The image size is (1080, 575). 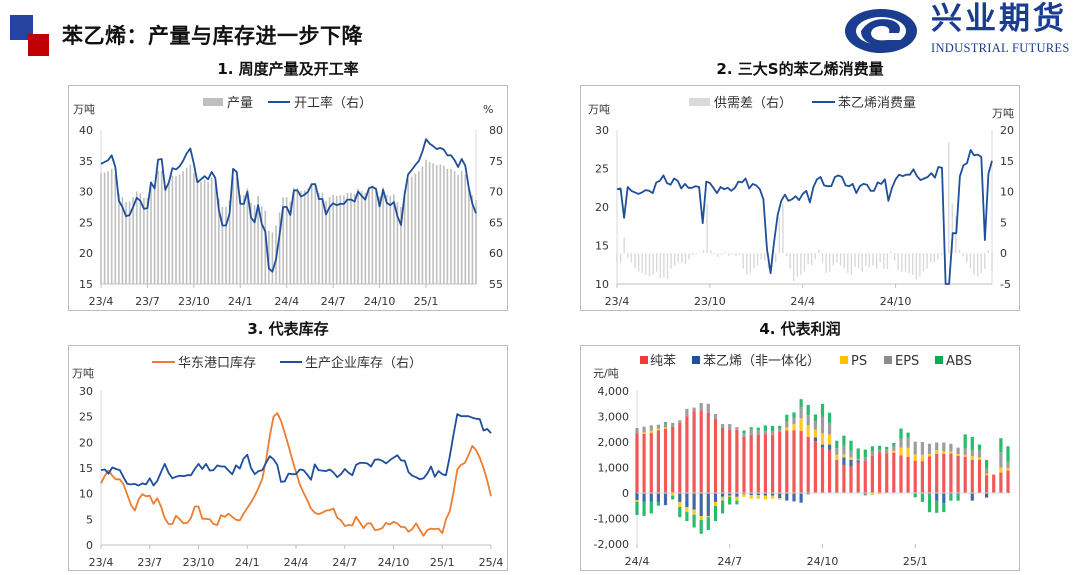 What do you see at coordinates (442, 562) in the screenshot?
I see `chart3-x-tick-label: 25/1` at bounding box center [442, 562].